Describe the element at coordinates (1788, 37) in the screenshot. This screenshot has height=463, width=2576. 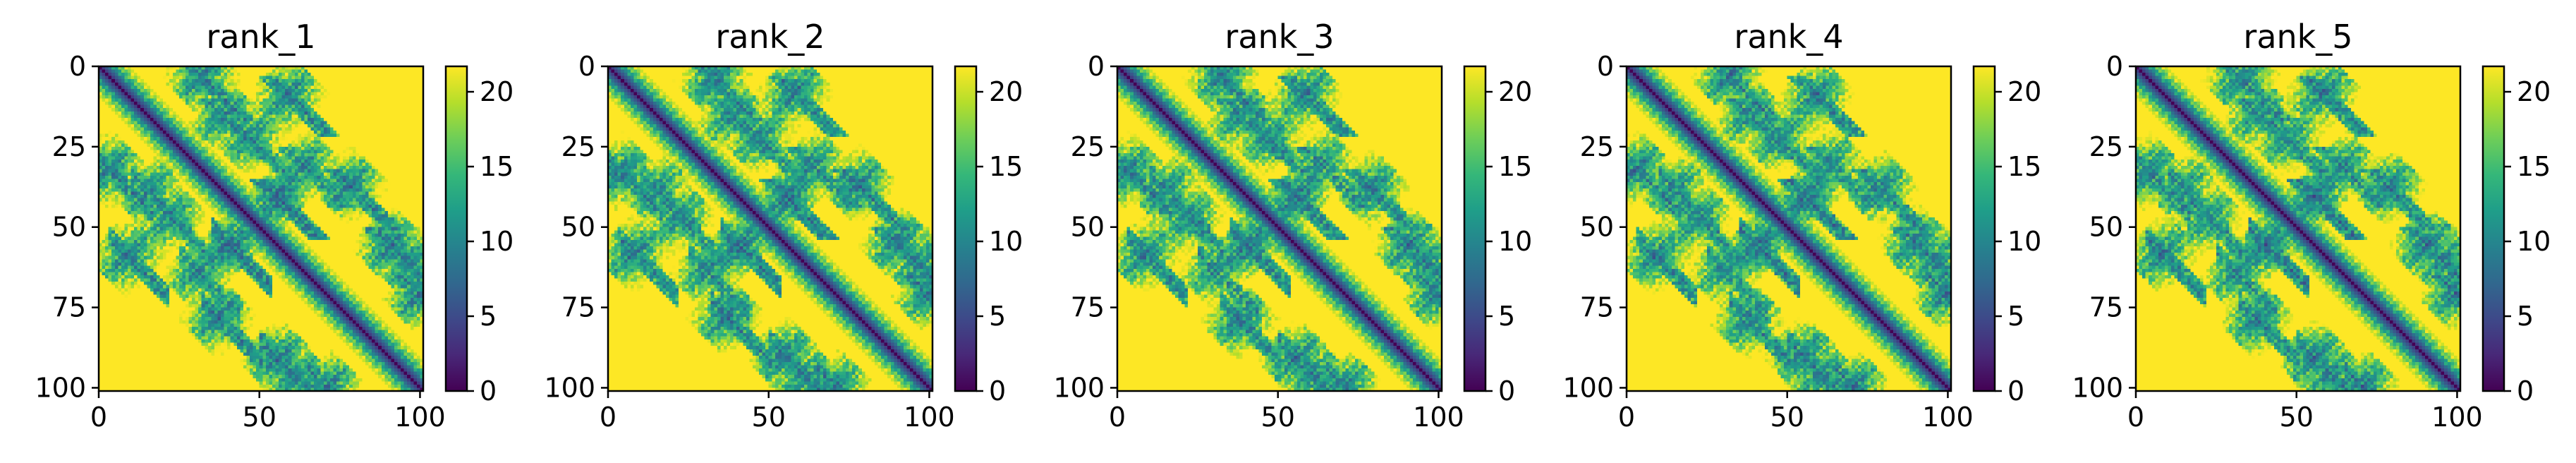
I see `panel-title: rank_4` at that location.